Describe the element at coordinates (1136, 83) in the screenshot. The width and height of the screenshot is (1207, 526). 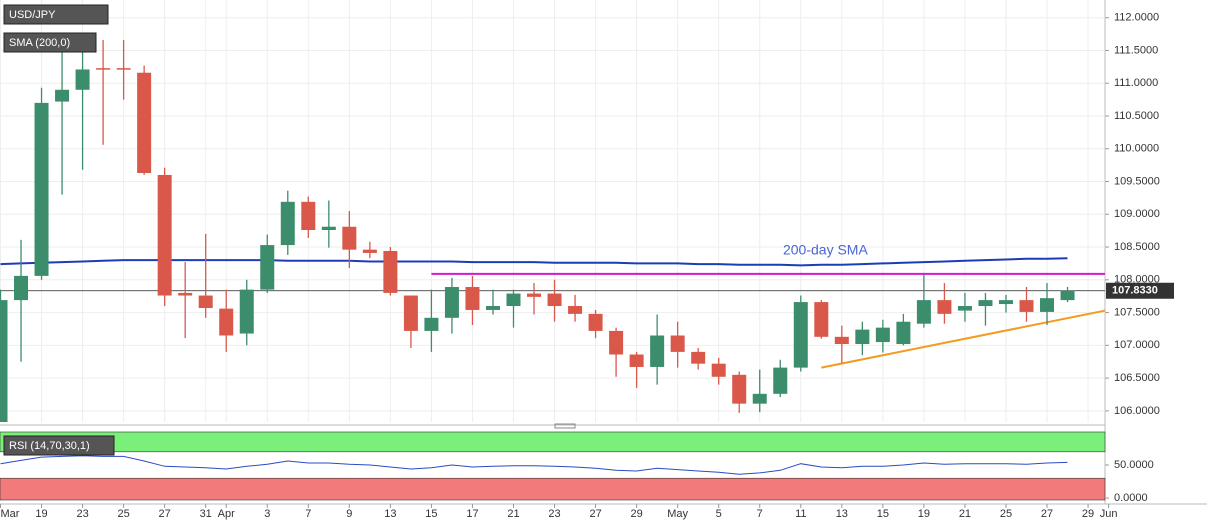
I see `y-tick-label: 111.0000` at that location.